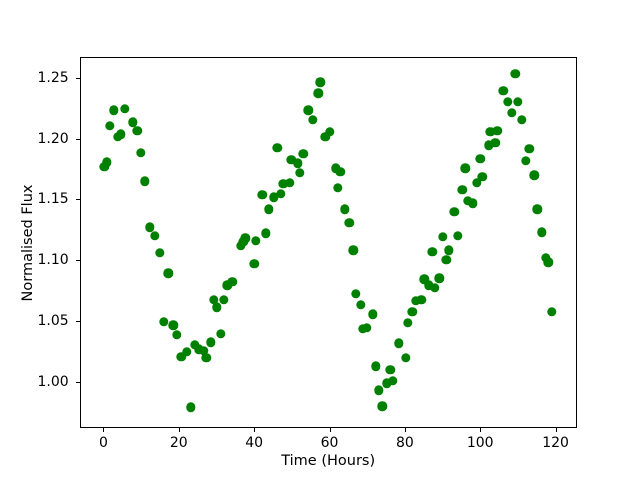  I want to click on y-tick-label: 1.15, so click(53, 199).